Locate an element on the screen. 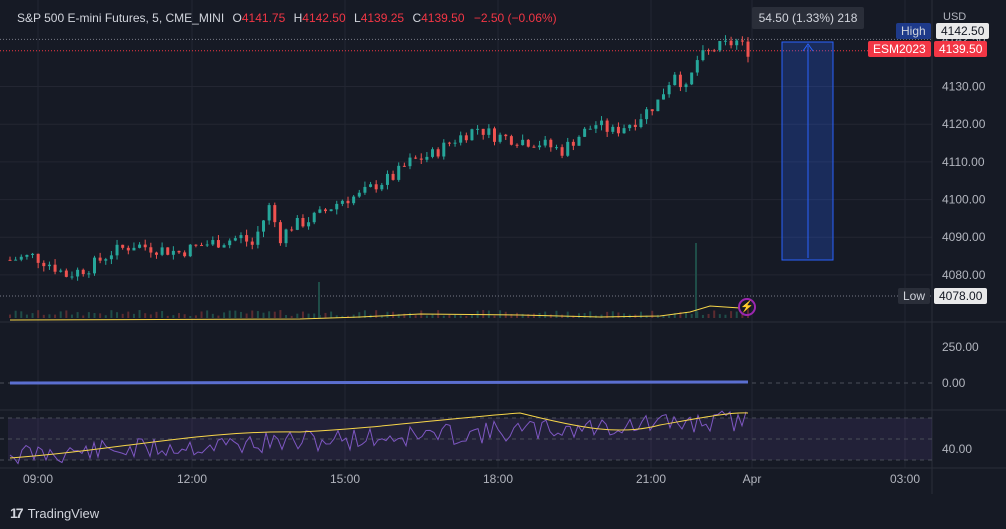 The image size is (1006, 529). indicator-tick-label: 40.00 is located at coordinates (957, 449).